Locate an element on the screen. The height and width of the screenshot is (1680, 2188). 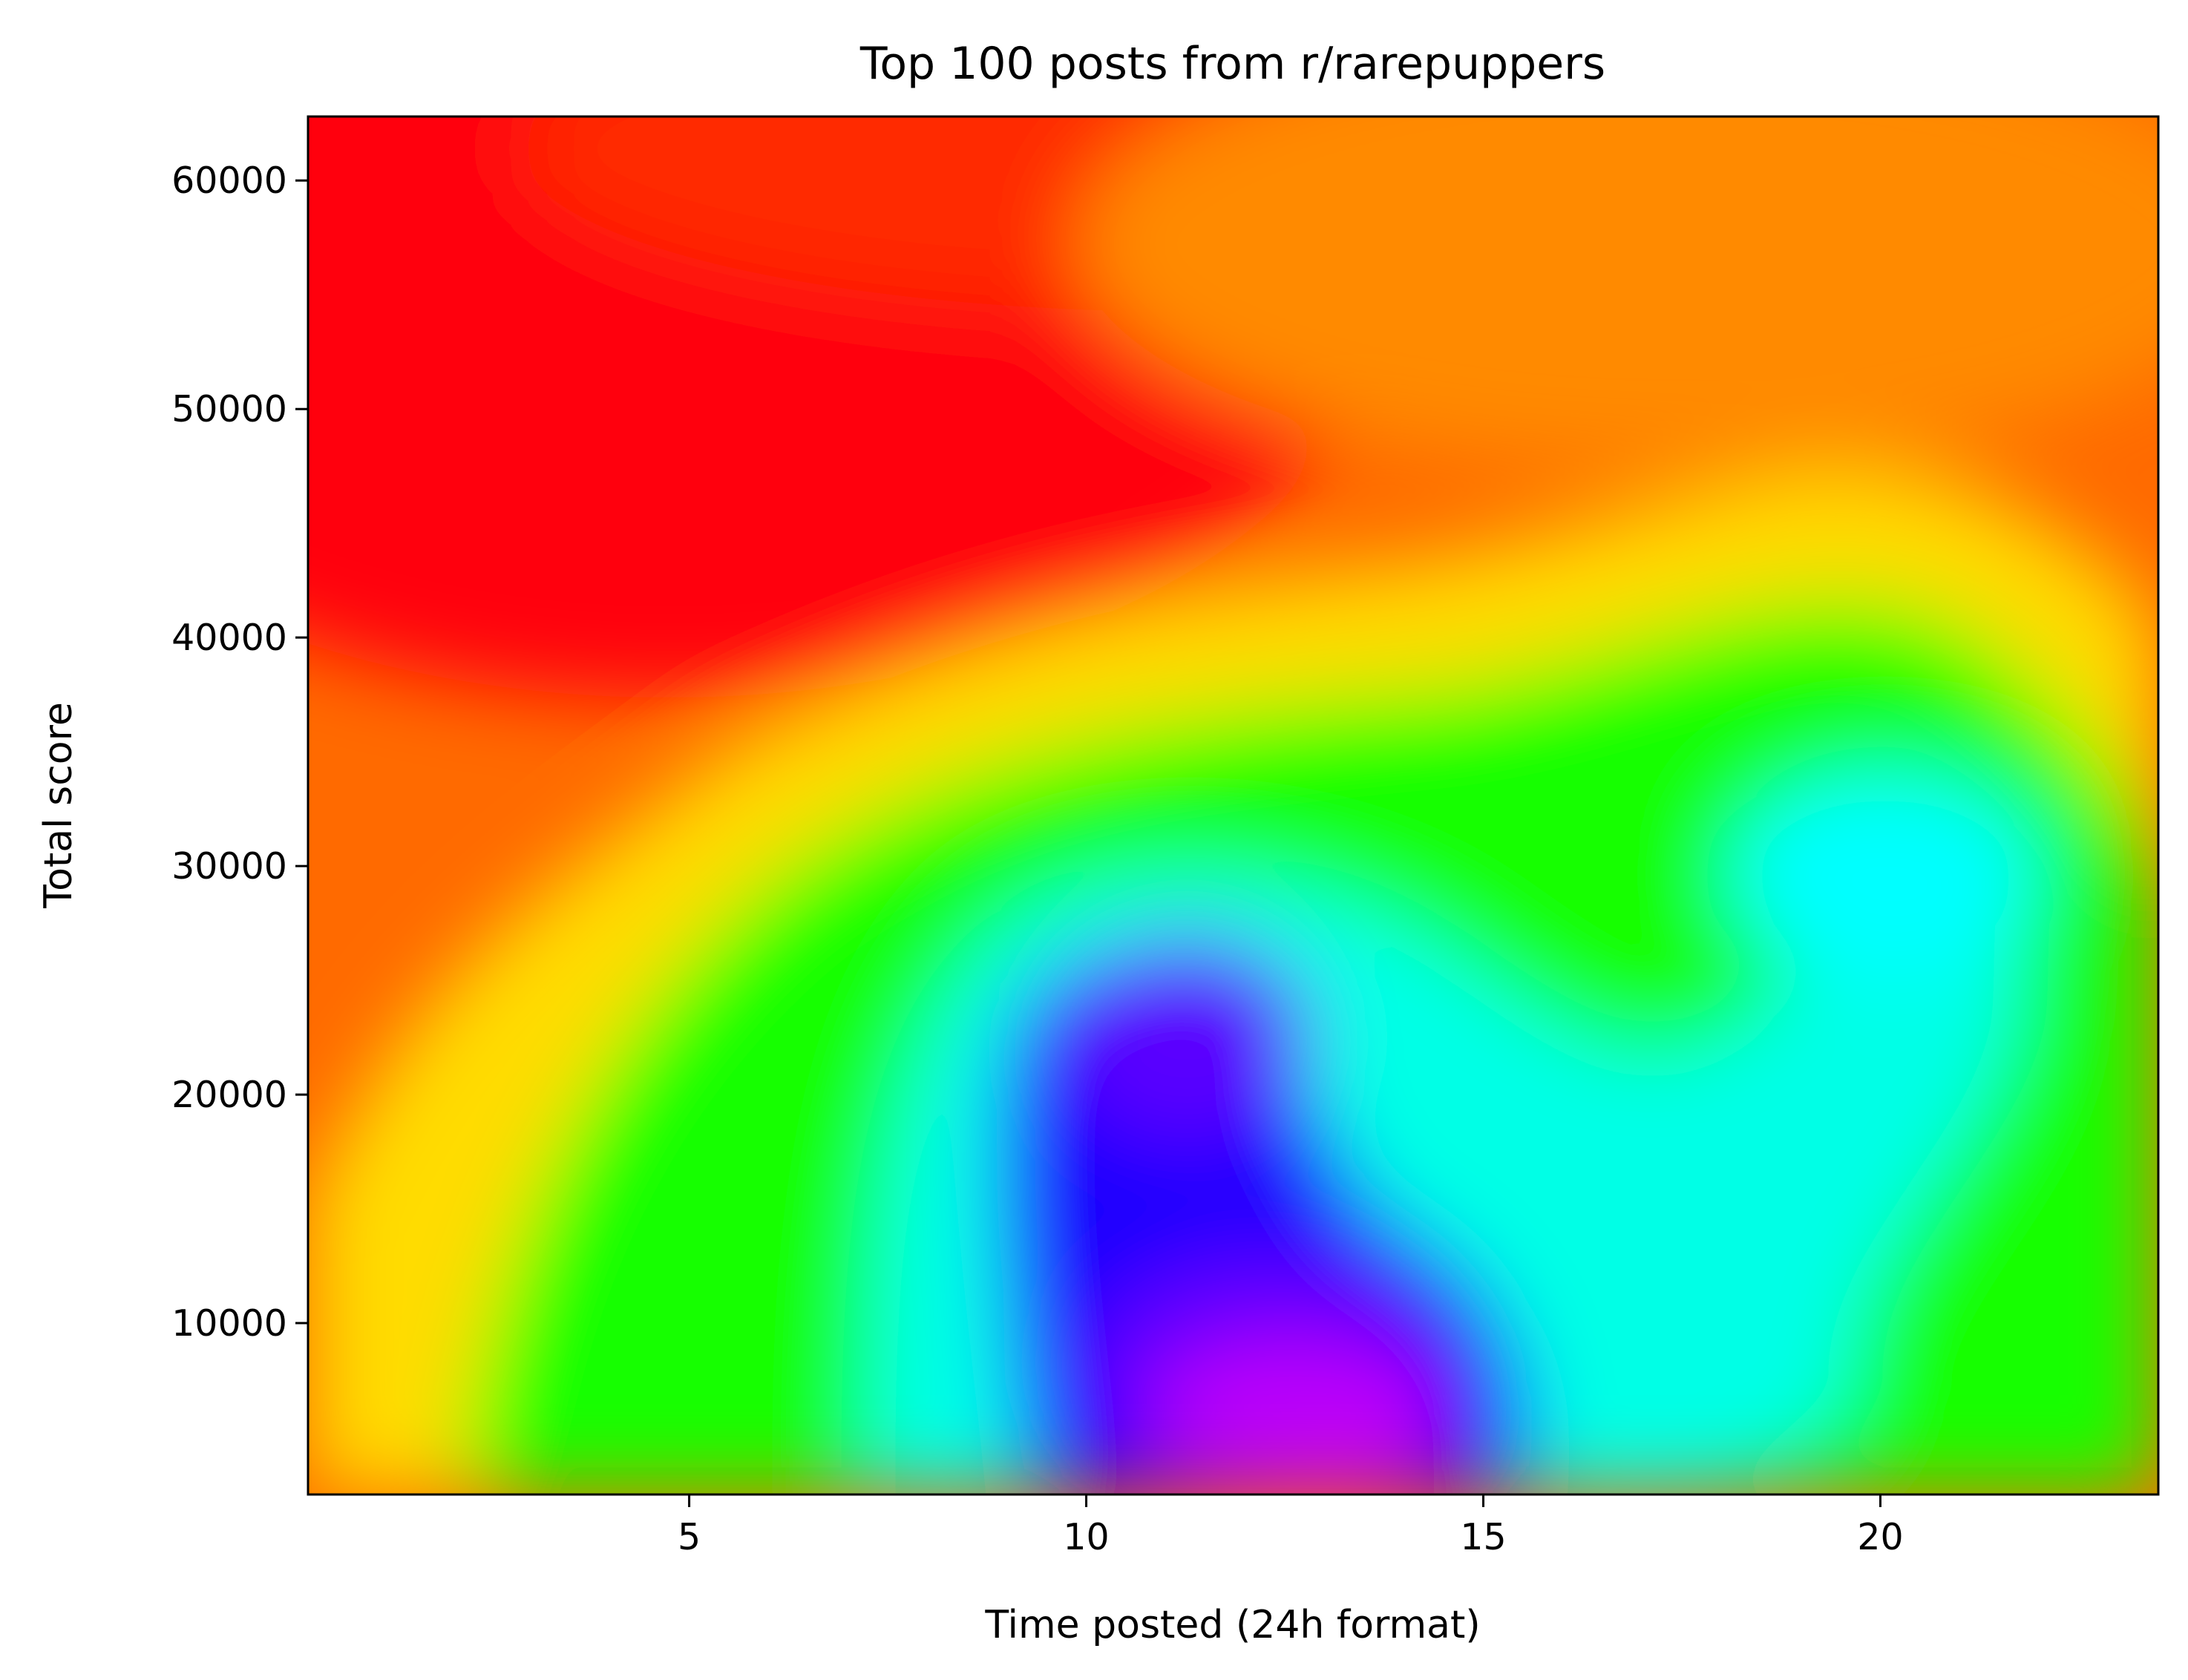
chart-title: Top 100 posts from r/rarepuppers is located at coordinates (1232, 64).